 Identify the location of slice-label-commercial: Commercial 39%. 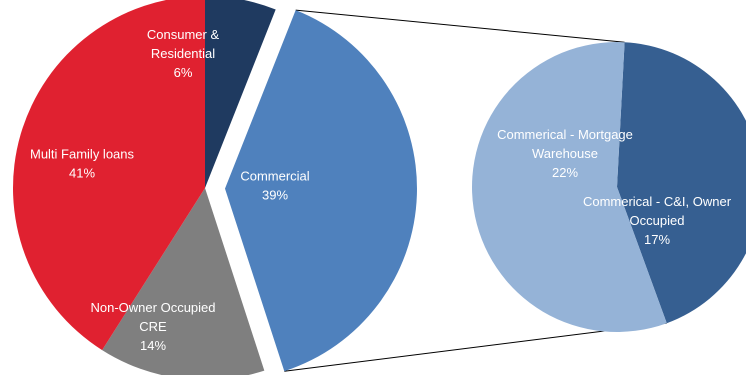
(274, 186).